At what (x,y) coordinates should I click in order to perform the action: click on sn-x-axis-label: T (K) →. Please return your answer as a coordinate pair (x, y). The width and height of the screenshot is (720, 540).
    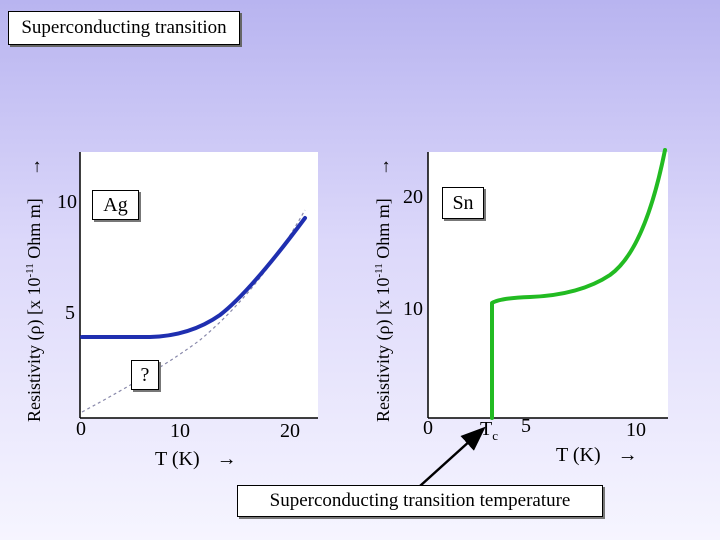
    Looking at the image, I should click on (597, 455).